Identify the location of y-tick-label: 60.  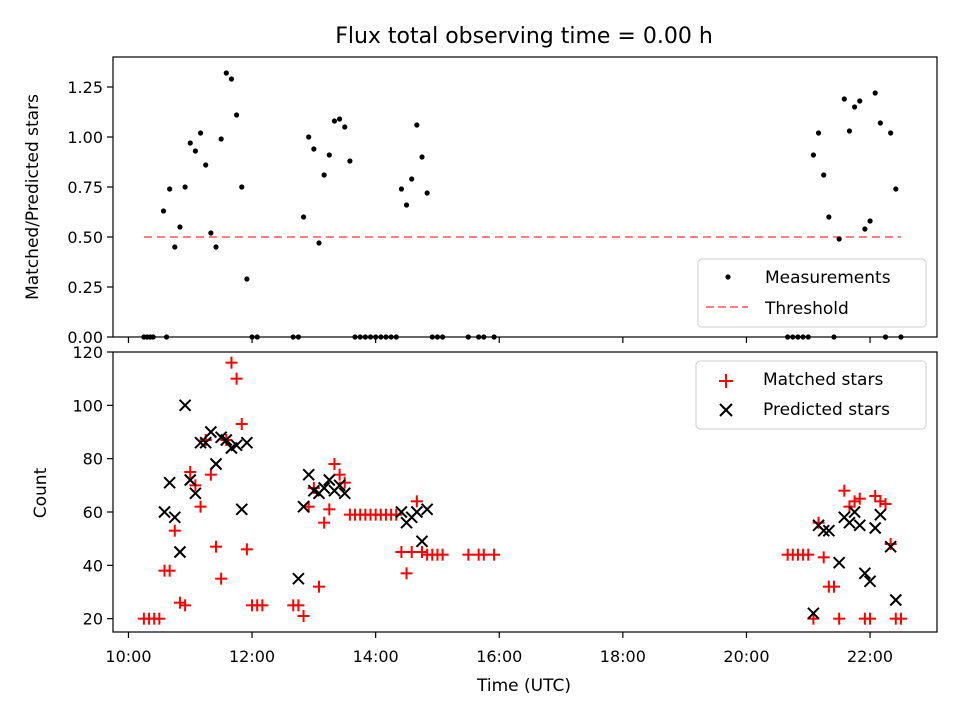
(93, 512).